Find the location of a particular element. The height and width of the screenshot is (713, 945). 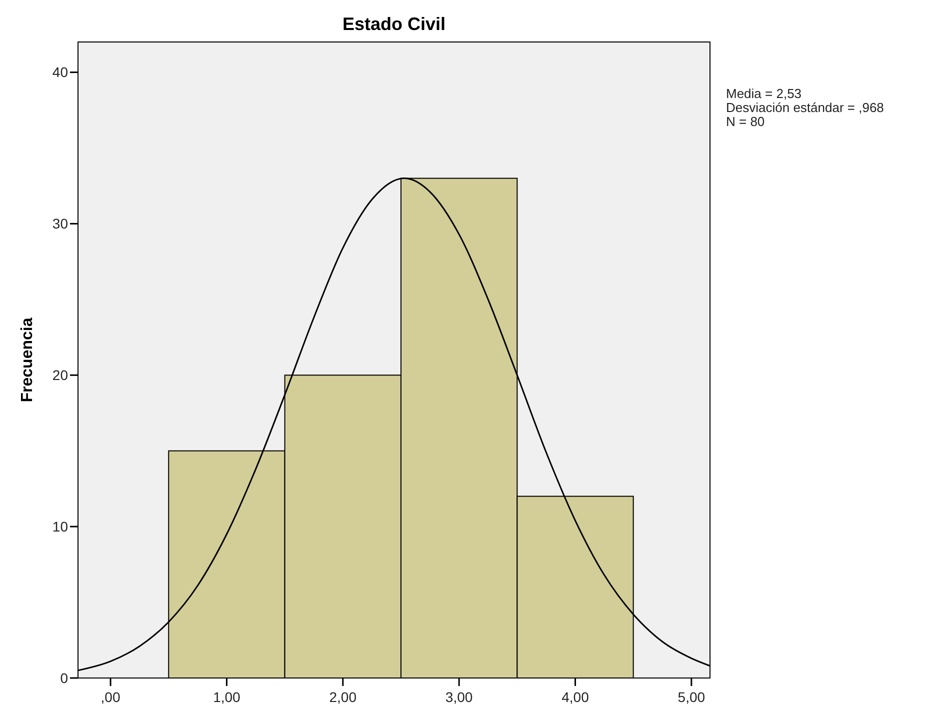

chart-title: Estado Civil is located at coordinates (394, 24).